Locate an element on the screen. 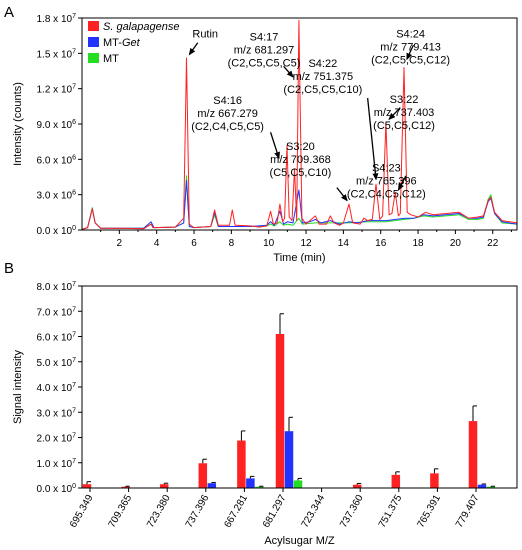 The width and height of the screenshot is (522, 550). x-tick-label: 4 is located at coordinates (157, 243).